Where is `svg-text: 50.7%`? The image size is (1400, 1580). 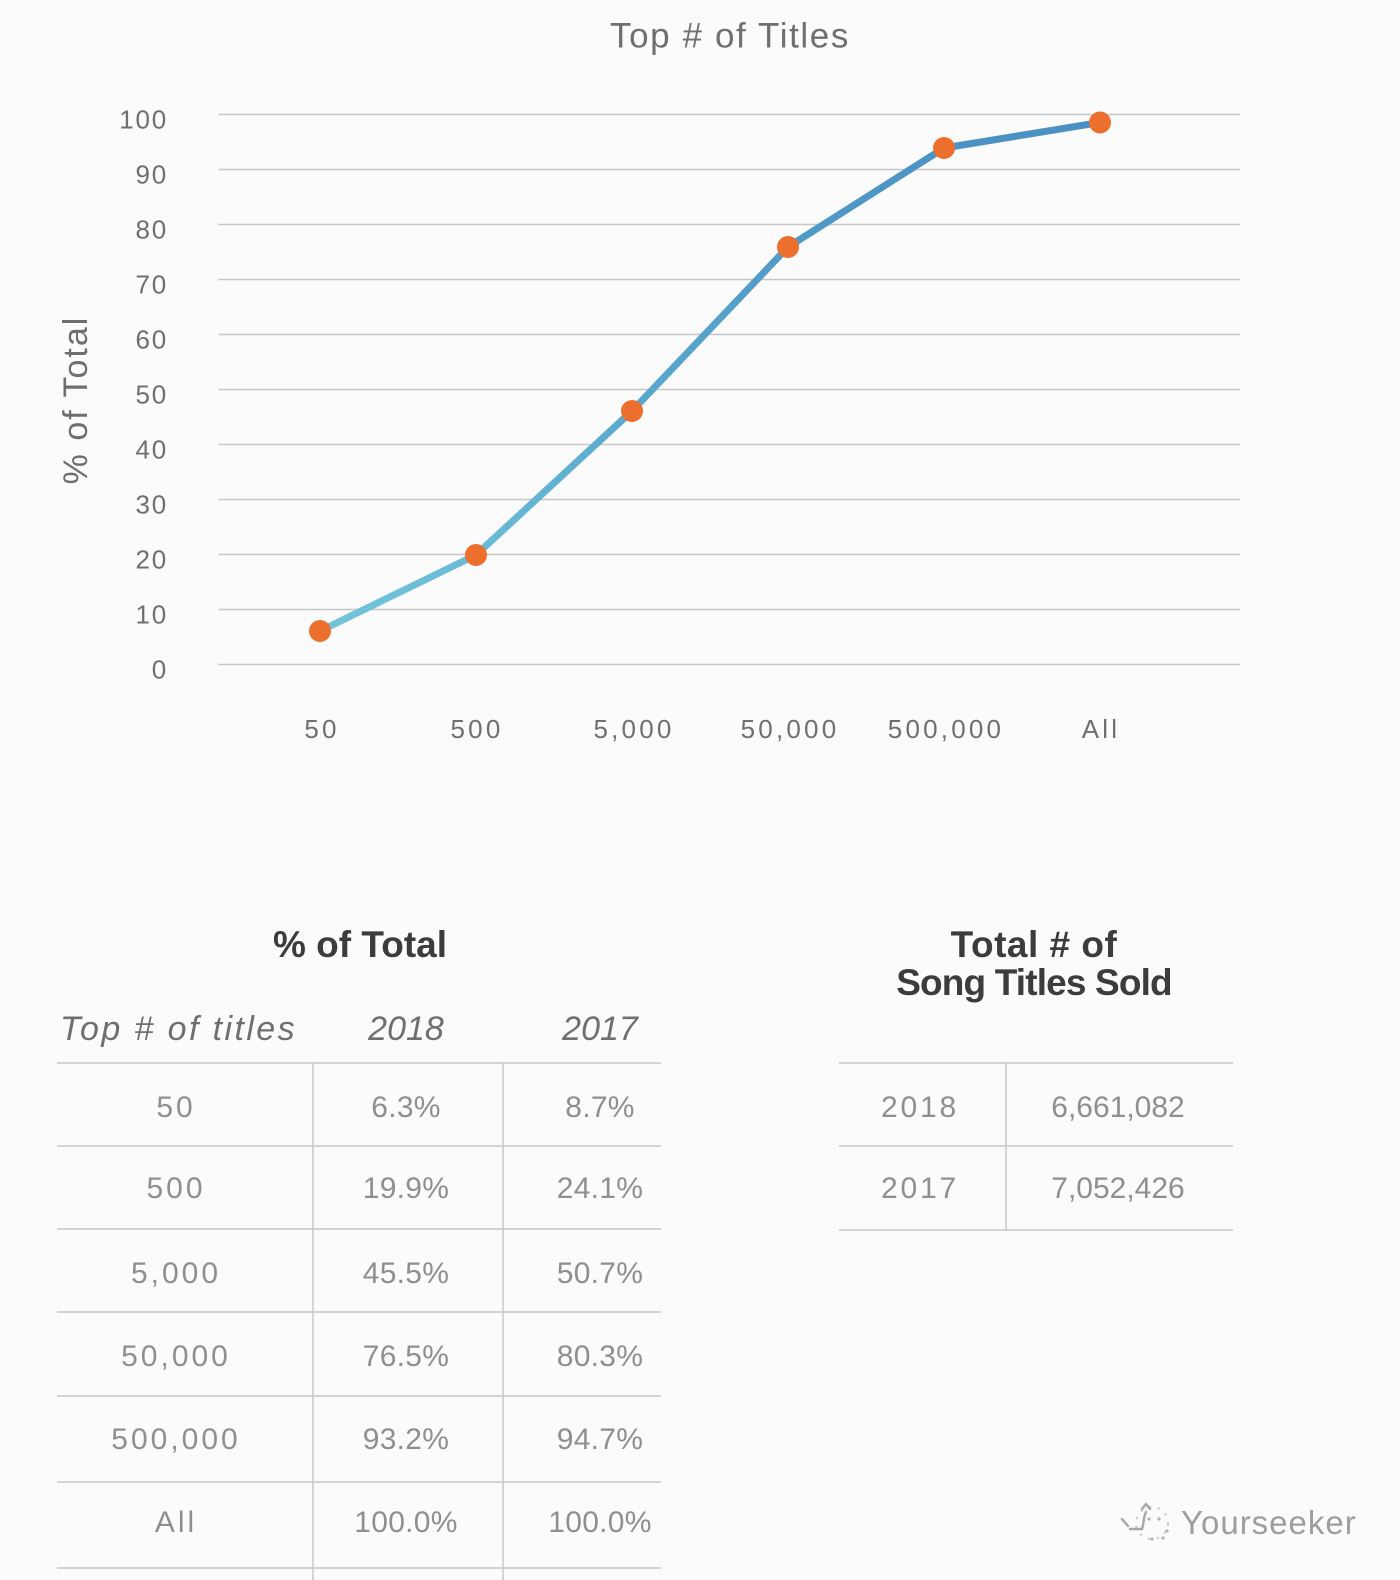
svg-text: 50.7% is located at coordinates (600, 1273).